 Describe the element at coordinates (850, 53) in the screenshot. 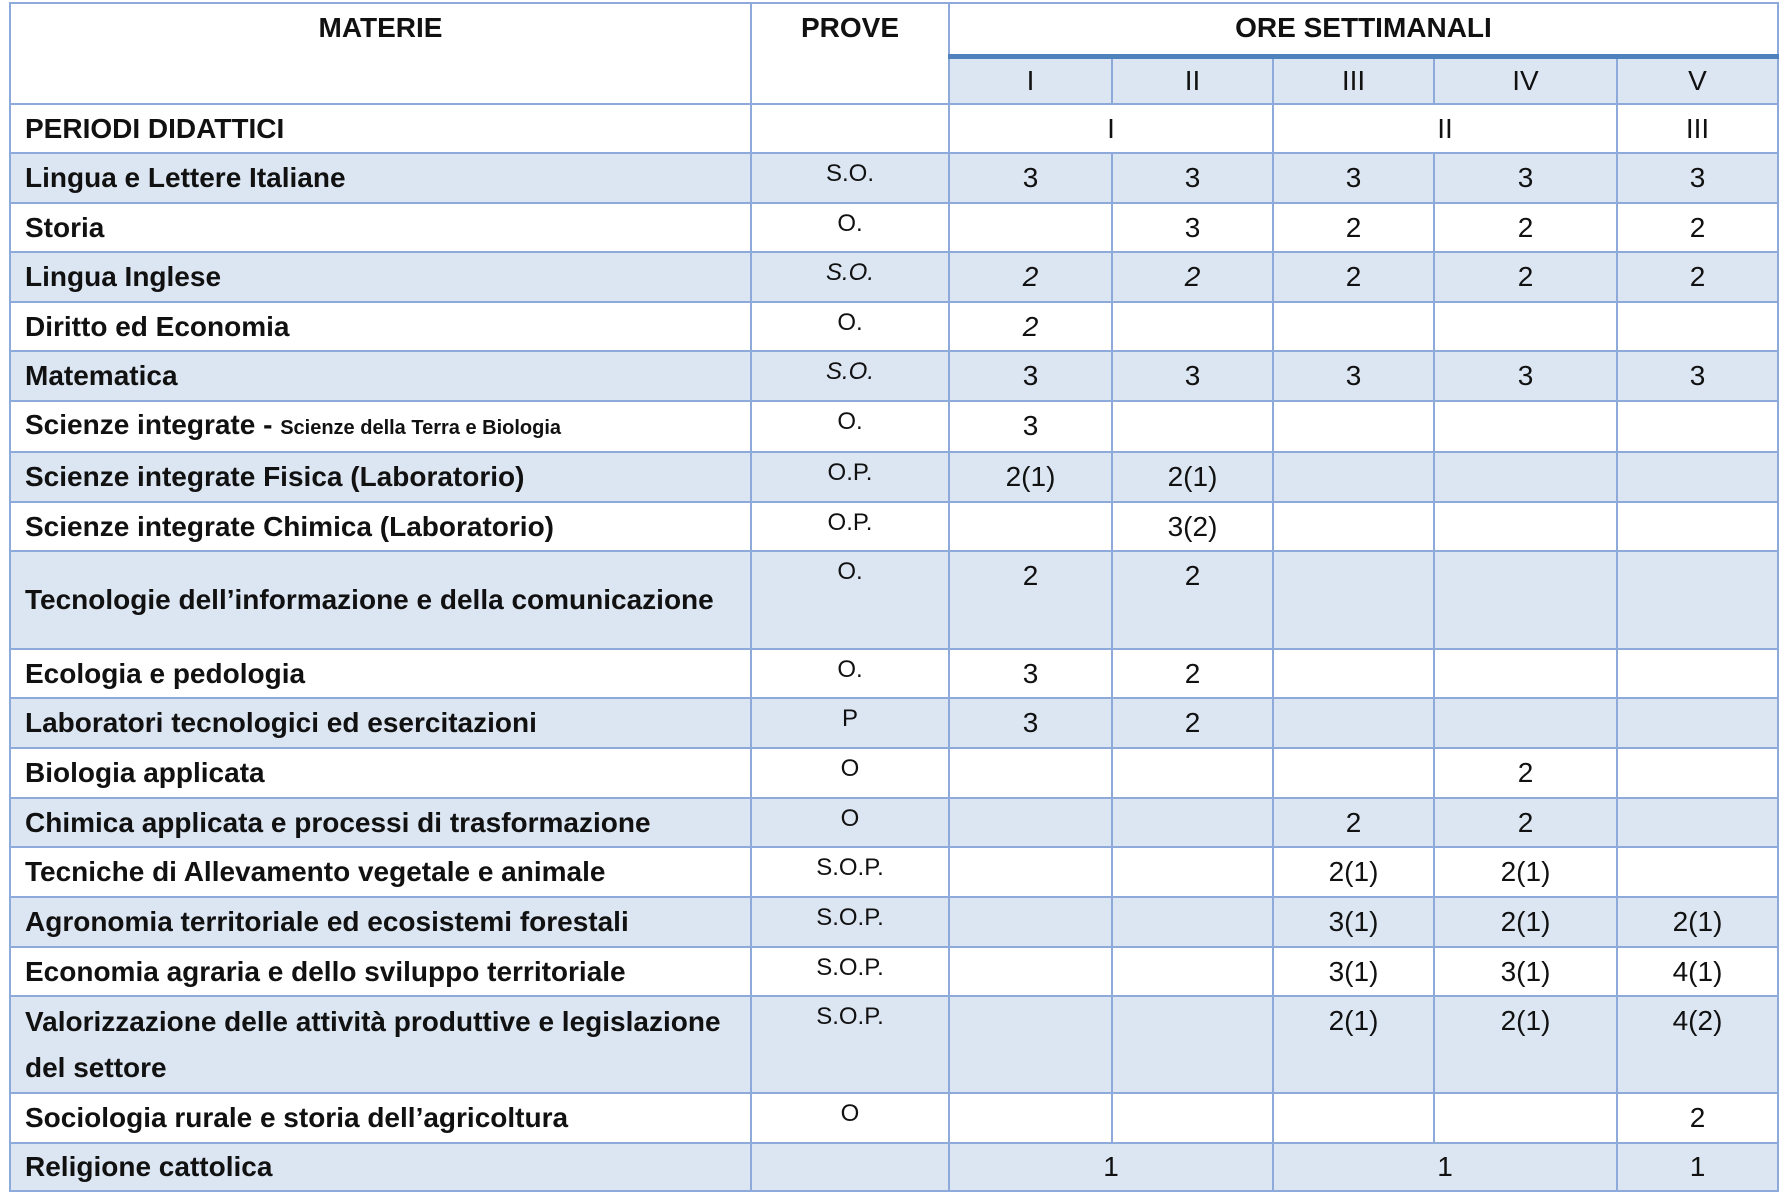

I see `prove-header: PROVE` at that location.